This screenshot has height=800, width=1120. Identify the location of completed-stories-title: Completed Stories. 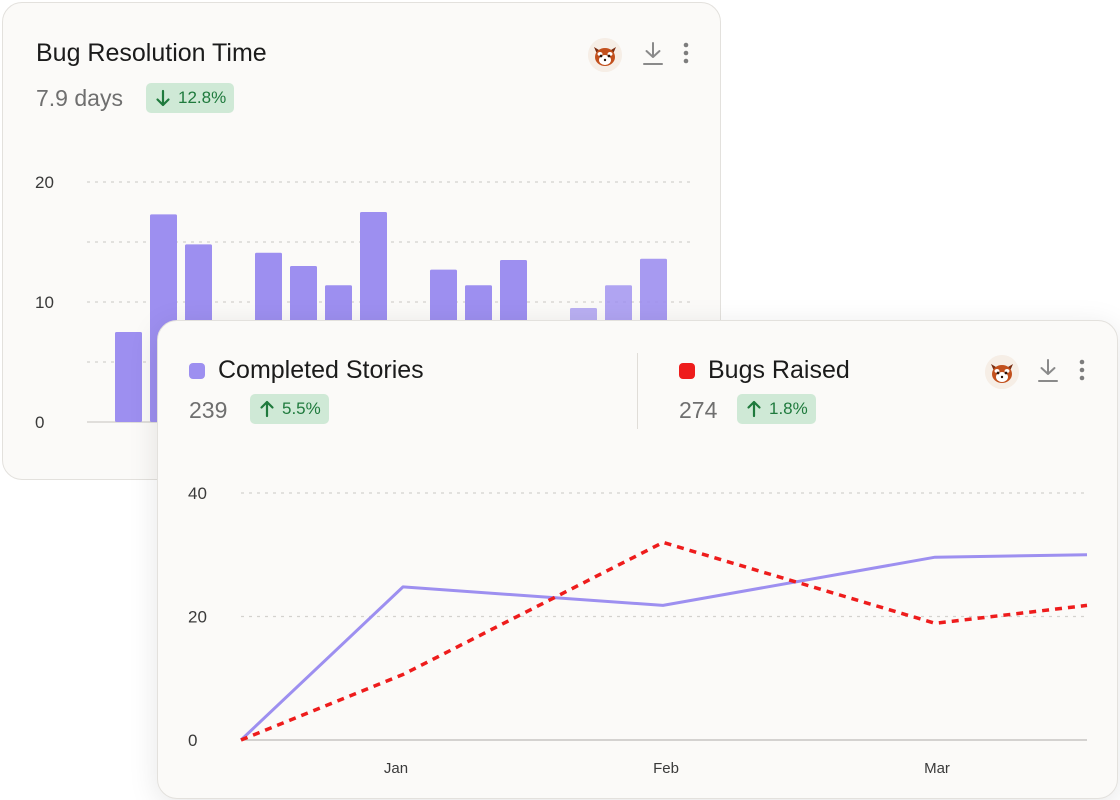
(321, 370).